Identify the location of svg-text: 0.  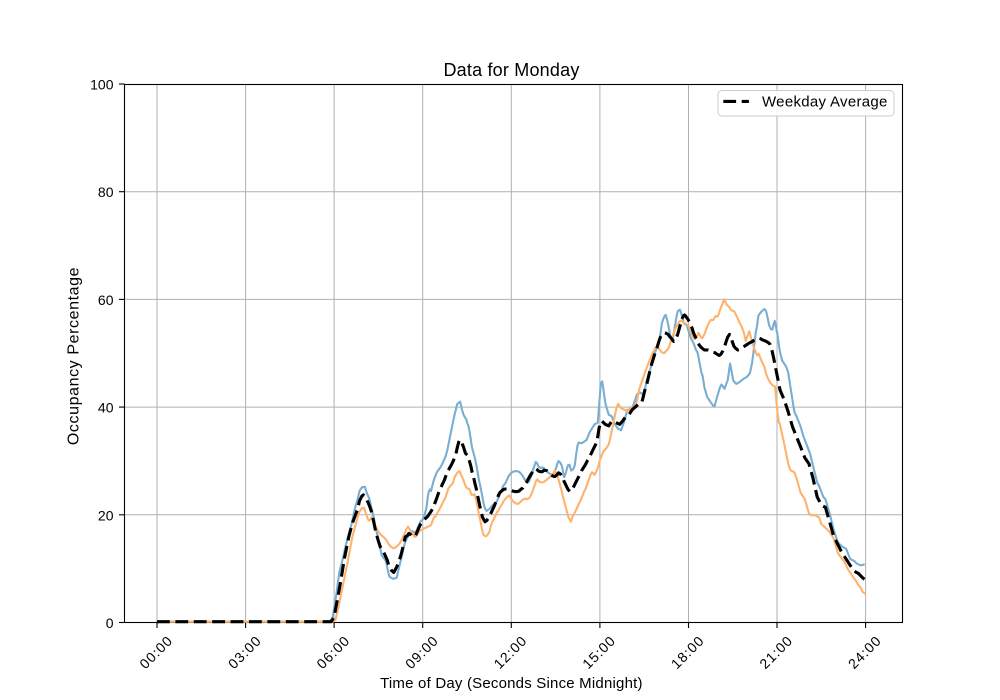
(110, 623).